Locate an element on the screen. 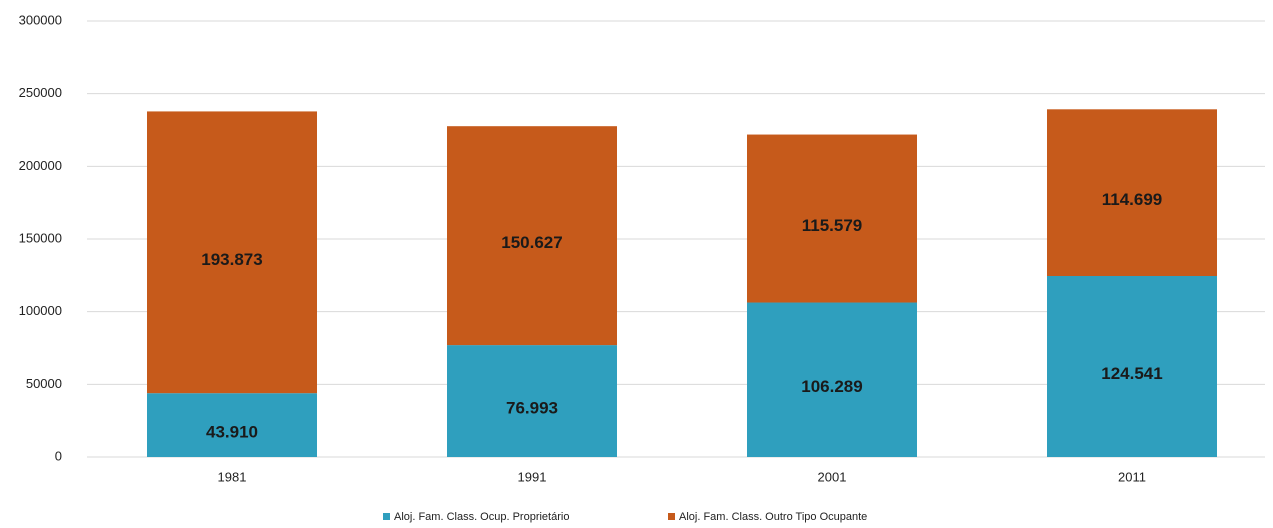 Image resolution: width=1273 pixels, height=528 pixels. value-label: 193.873 is located at coordinates (231, 259).